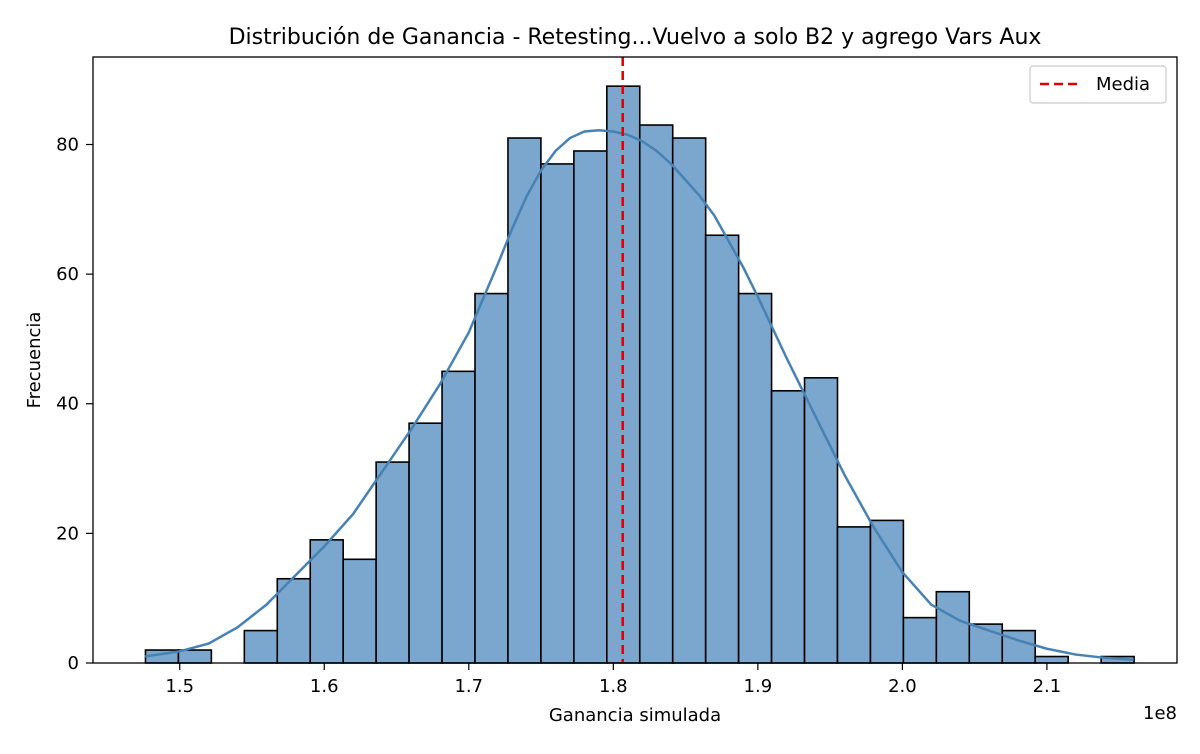  Describe the element at coordinates (1123, 84) in the screenshot. I see `legend-label-media: Media` at that location.